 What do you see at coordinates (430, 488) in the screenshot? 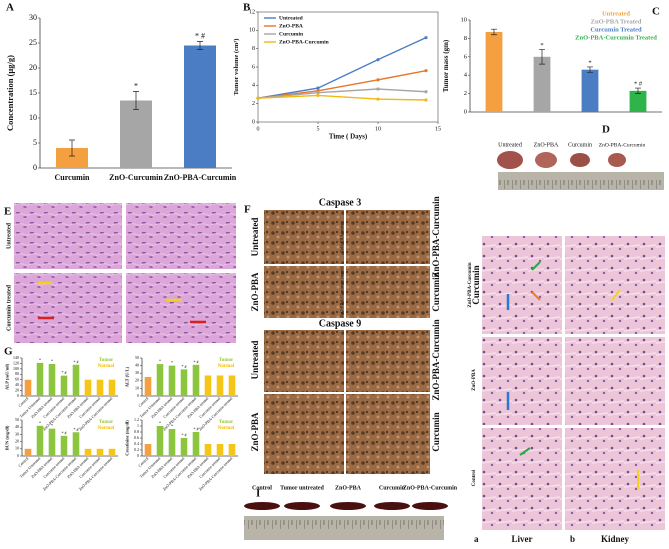
I see `organ-label: ZnO-PBA-Curcumin` at bounding box center [430, 488].